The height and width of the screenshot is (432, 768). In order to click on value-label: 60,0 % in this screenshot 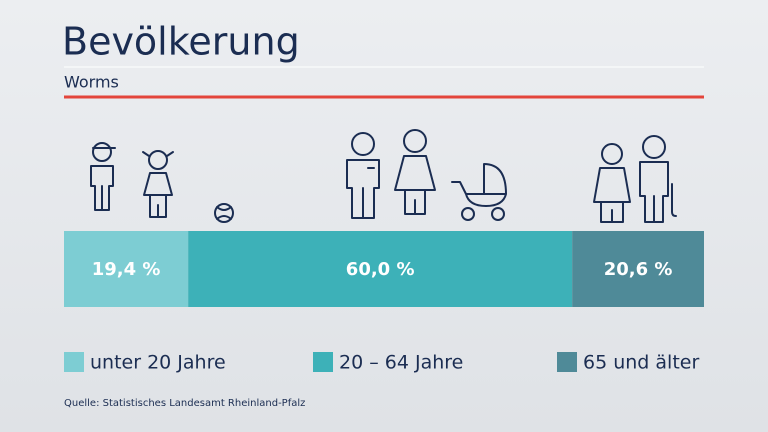, I will do `click(380, 269)`.